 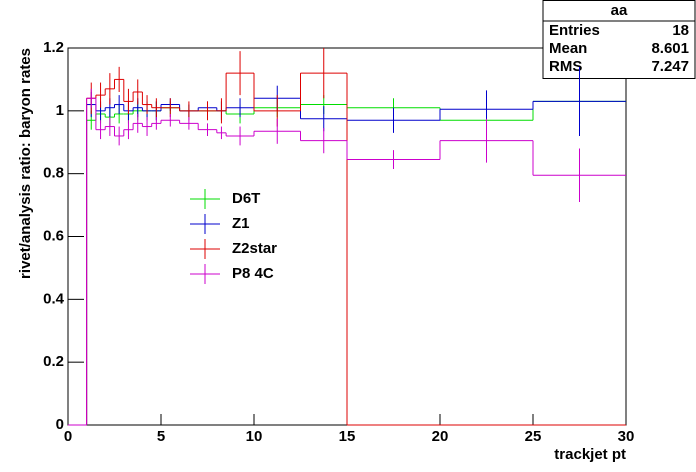 I want to click on stats-frame, so click(x=619, y=39).